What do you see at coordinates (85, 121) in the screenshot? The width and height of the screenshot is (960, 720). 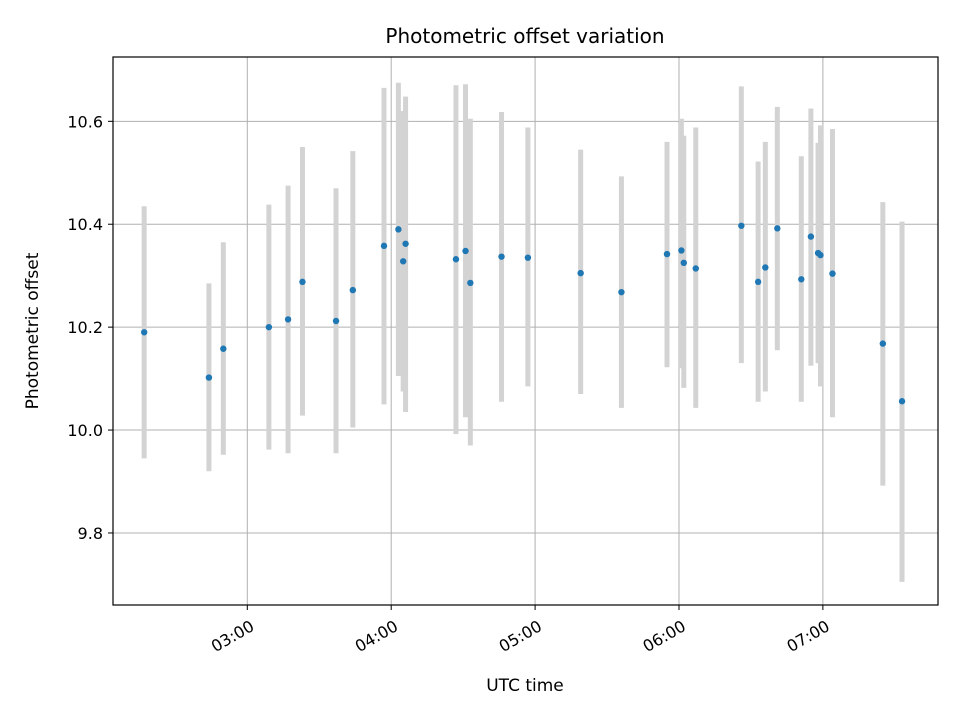 I see `y-tick-label: 10.6` at bounding box center [85, 121].